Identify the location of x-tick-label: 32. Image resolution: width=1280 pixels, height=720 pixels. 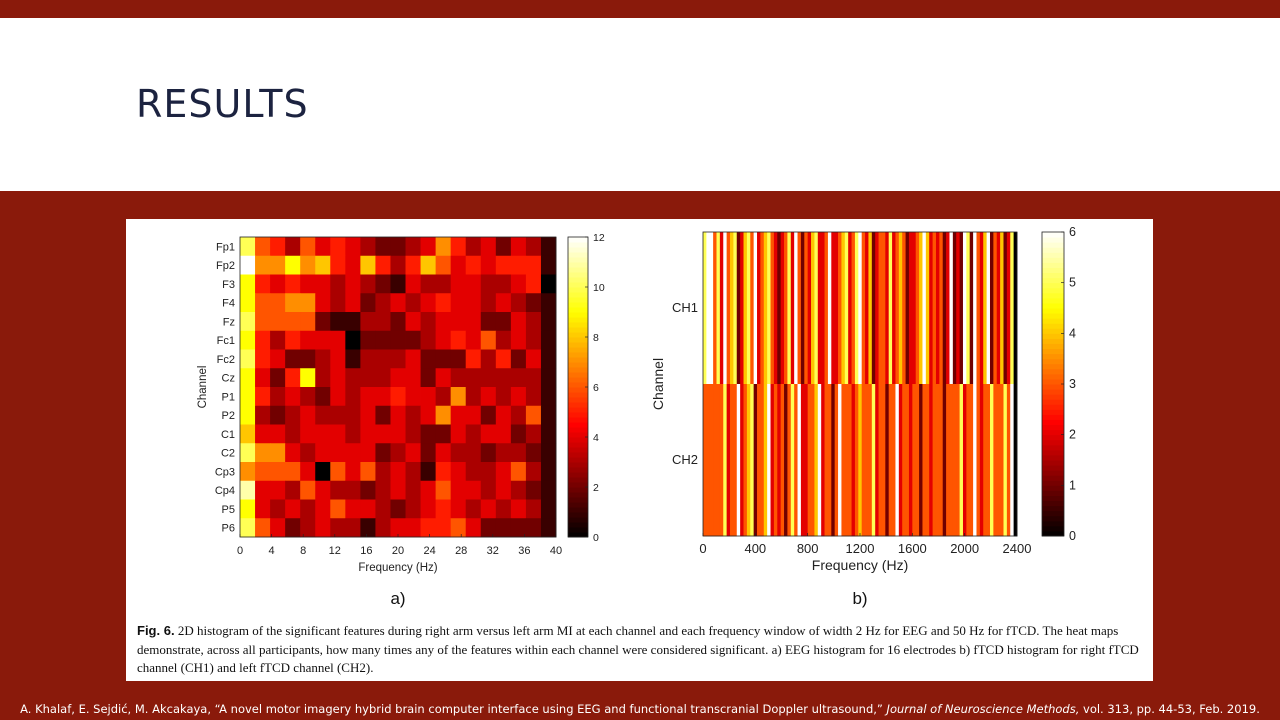
(493, 551).